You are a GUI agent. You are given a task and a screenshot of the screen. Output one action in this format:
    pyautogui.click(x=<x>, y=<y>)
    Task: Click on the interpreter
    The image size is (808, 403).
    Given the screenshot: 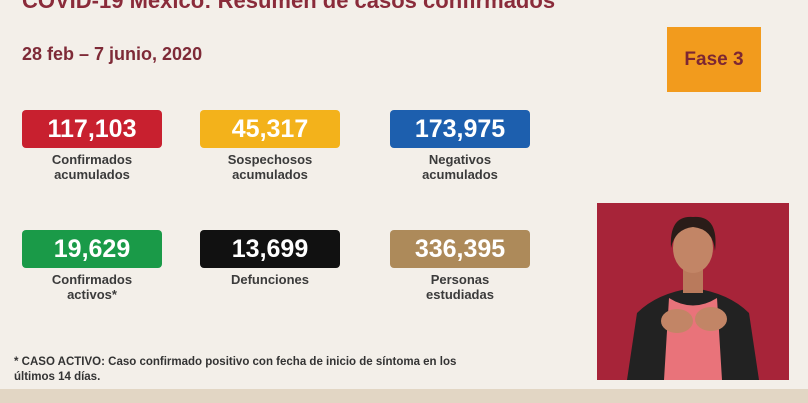 What is the action you would take?
    pyautogui.click(x=693, y=291)
    